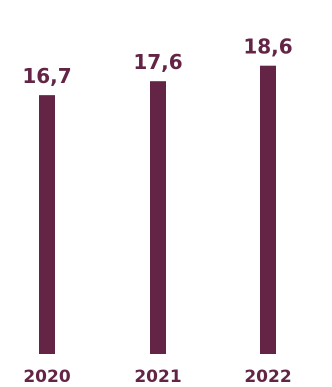 The height and width of the screenshot is (387, 332). I want to click on bar-2021, so click(158, 217).